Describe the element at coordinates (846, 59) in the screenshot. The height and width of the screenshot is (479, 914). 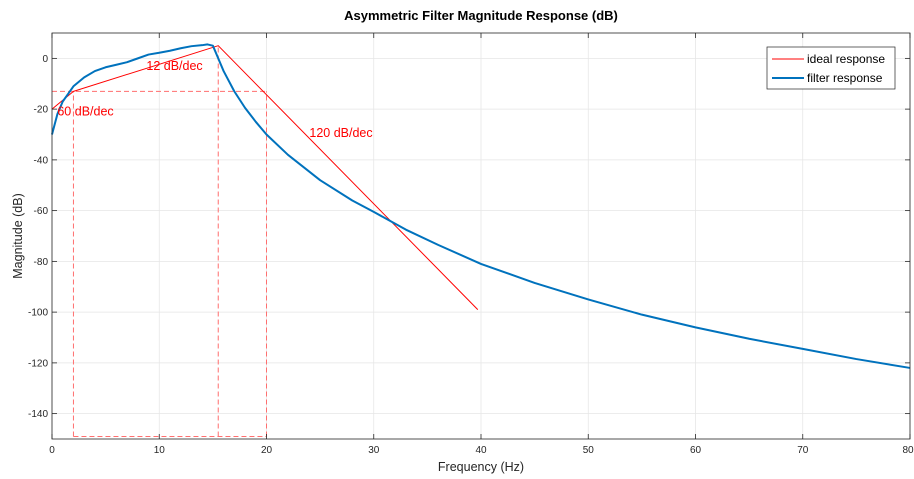
I see `legend-entry-ideal-response: ideal response` at that location.